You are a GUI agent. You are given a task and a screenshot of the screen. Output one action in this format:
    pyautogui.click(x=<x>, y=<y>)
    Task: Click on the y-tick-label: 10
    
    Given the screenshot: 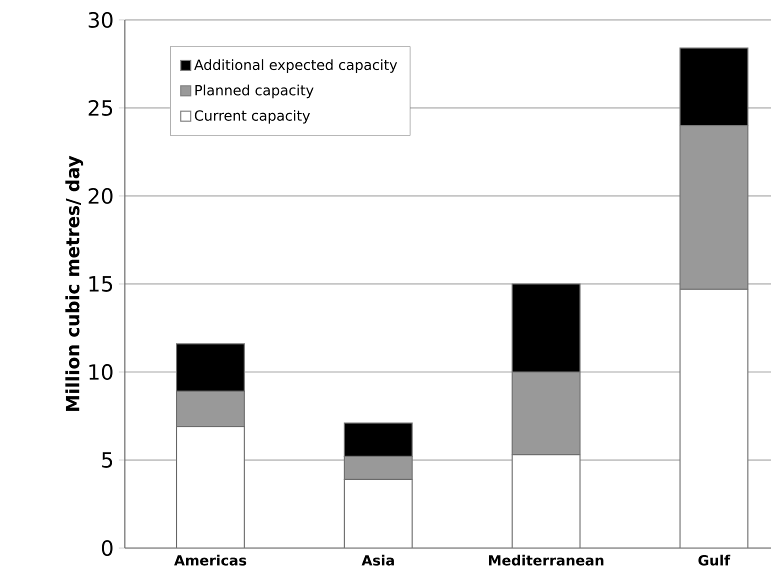 What is the action you would take?
    pyautogui.click(x=101, y=372)
    